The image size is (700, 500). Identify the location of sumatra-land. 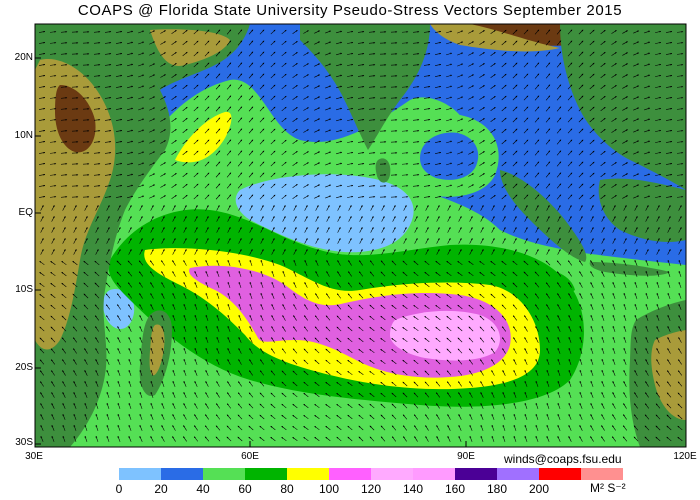
(543, 216).